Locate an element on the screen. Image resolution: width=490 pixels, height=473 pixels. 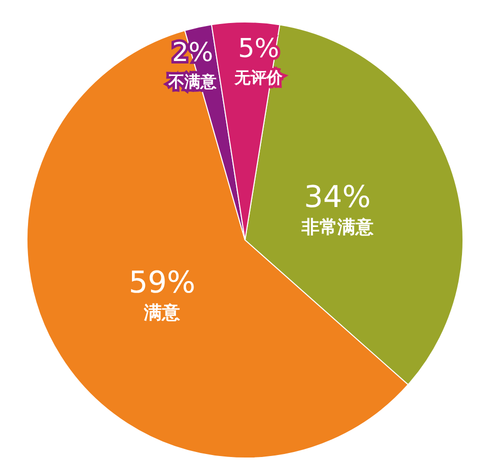
slice-label: 满意 is located at coordinates (162, 313).